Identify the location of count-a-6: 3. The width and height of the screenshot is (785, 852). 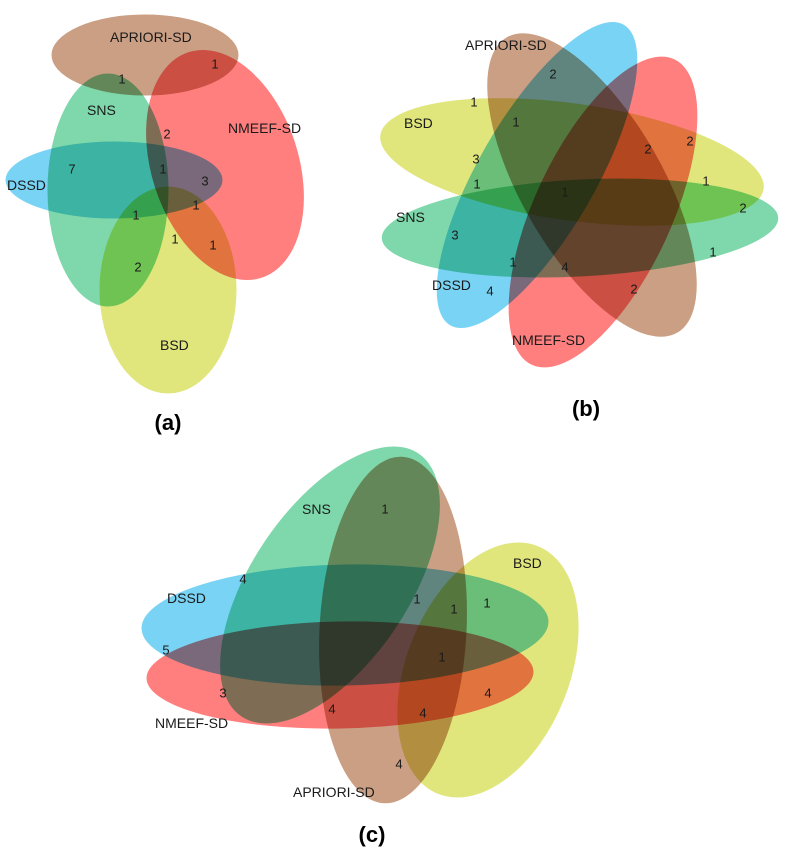
(204, 180).